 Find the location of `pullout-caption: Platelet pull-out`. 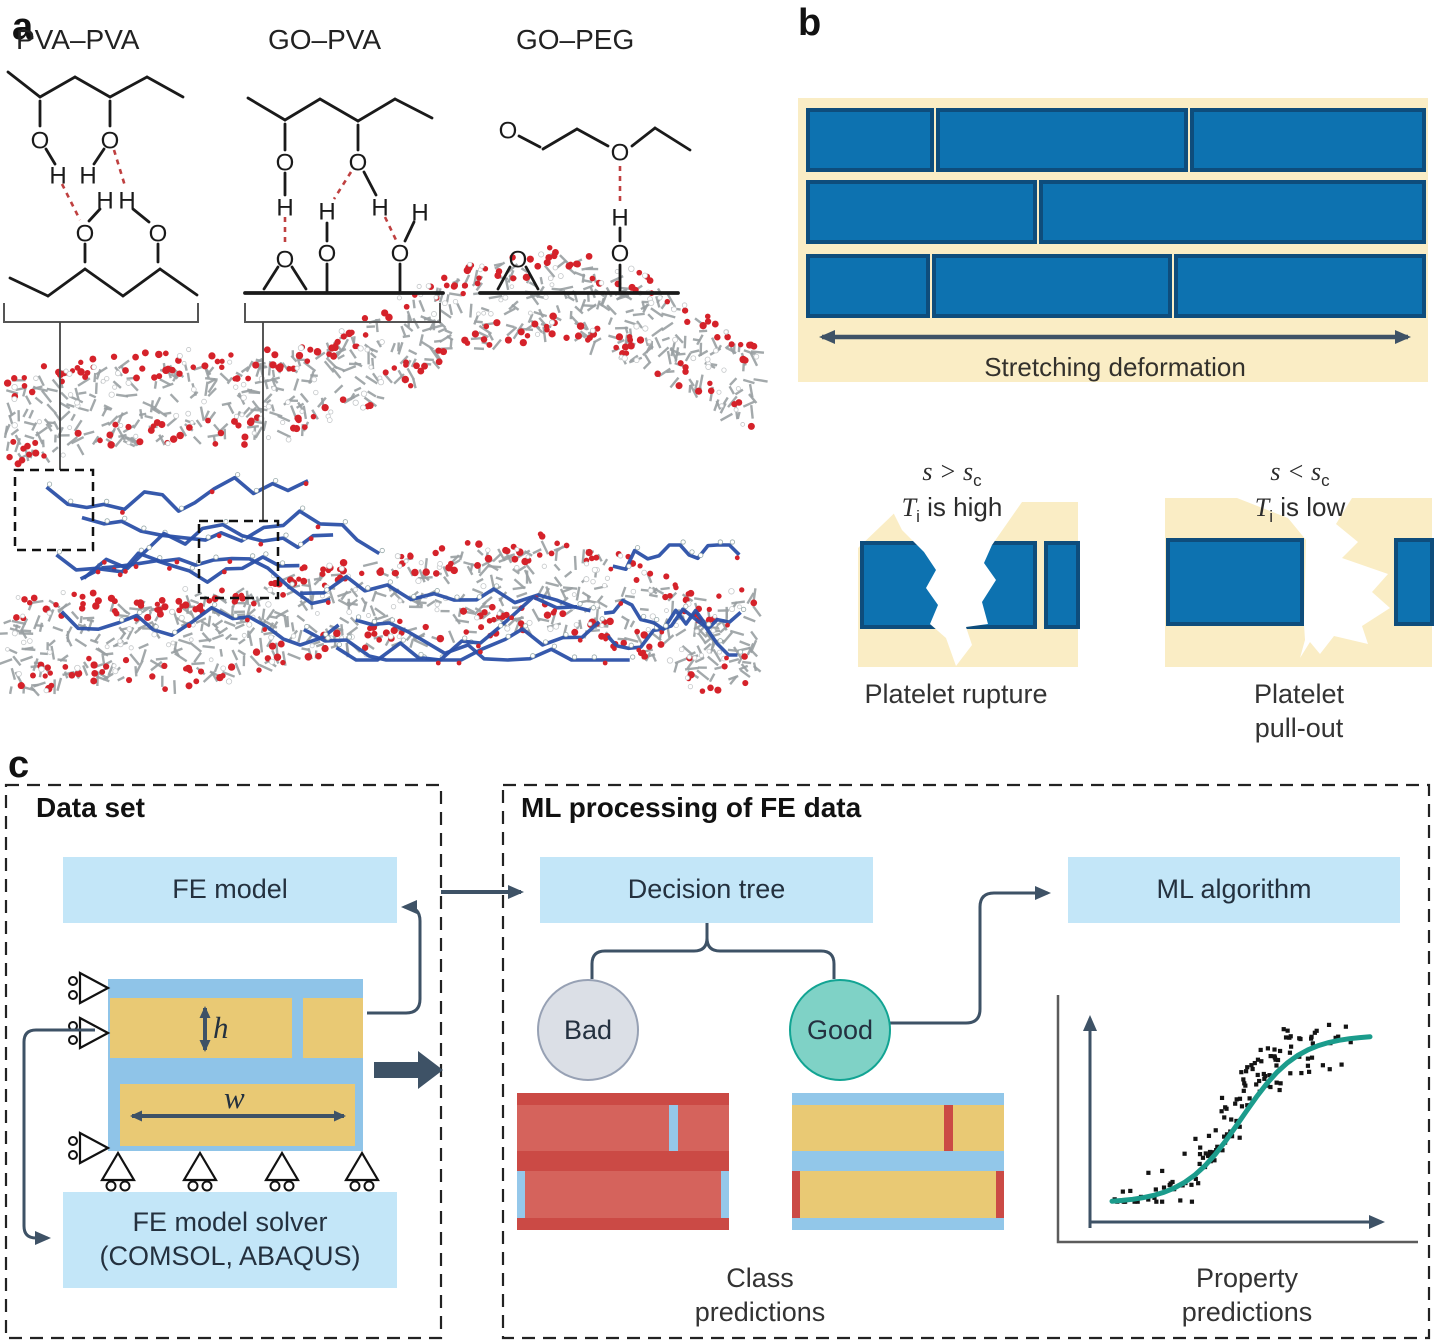

pullout-caption: Platelet pull-out is located at coordinates (1299, 711).